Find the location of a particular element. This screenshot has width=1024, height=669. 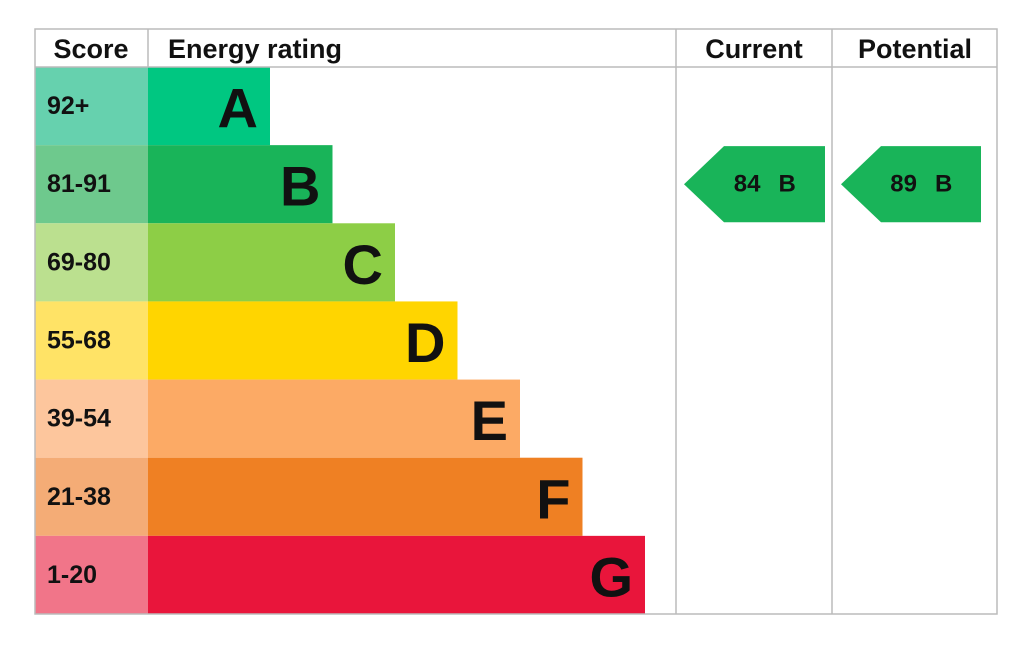

current-letter: B is located at coordinates (787, 184).